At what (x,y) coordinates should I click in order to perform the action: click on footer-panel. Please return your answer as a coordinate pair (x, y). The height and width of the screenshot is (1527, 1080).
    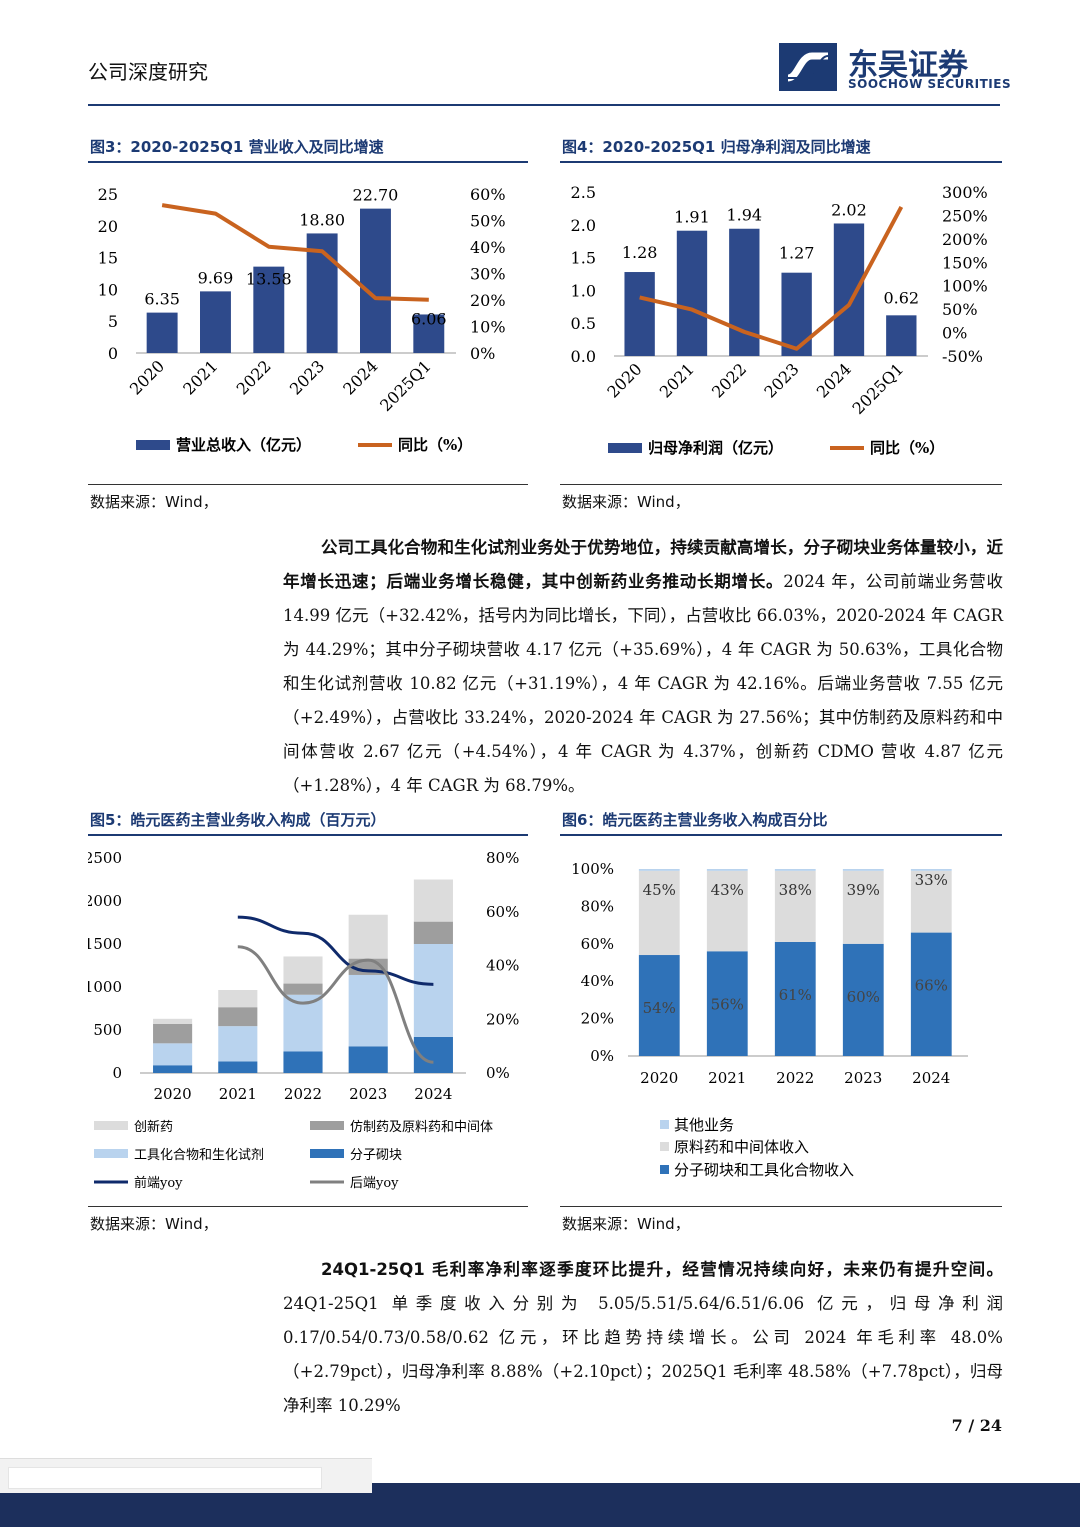
    Looking at the image, I should click on (186, 1475).